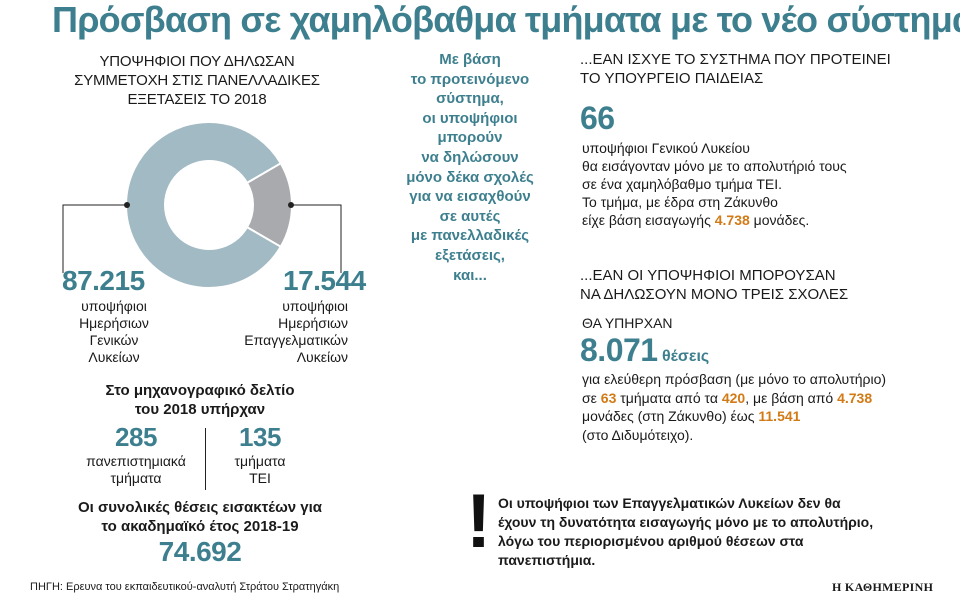 The width and height of the screenshot is (960, 600). What do you see at coordinates (200, 551) in the screenshot?
I see `seats-total: 74.692` at bounding box center [200, 551].